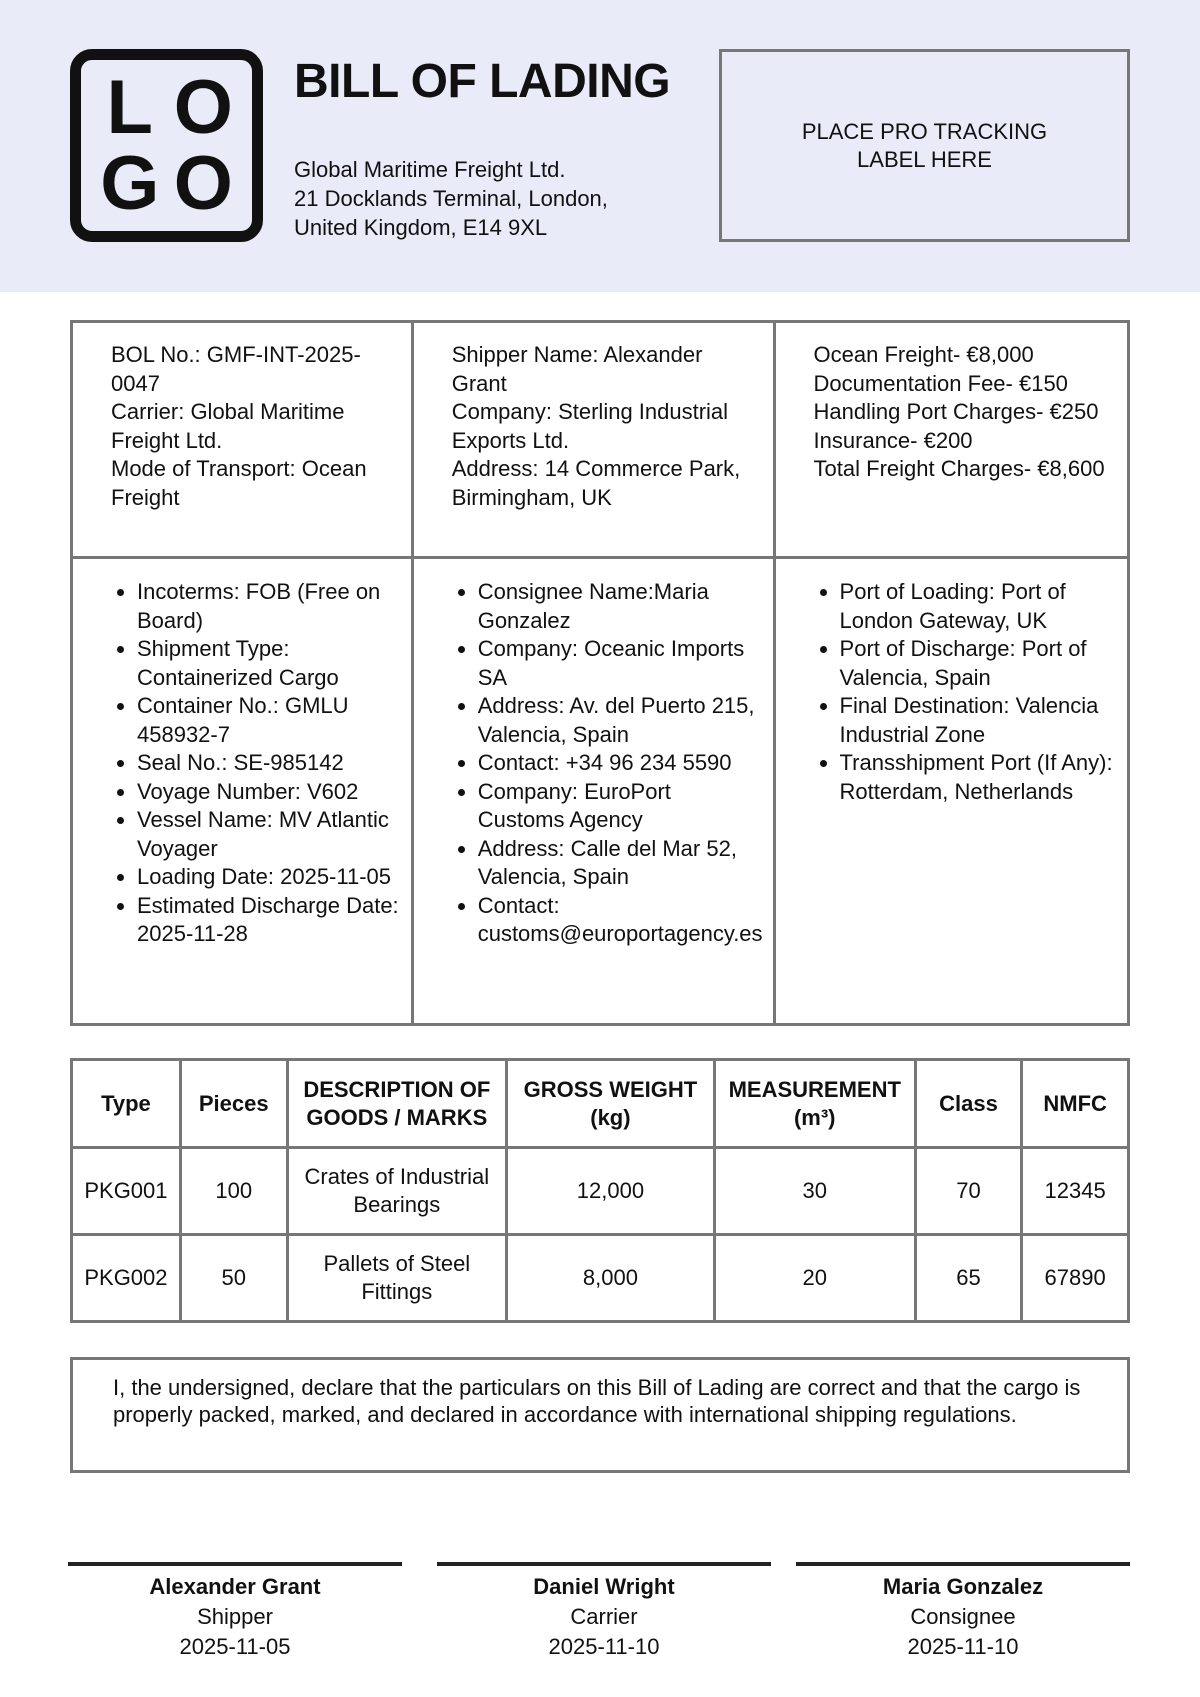 Image resolution: width=1200 pixels, height=1697 pixels. I want to click on info-line: Handling Port Charges- €250, so click(956, 411).